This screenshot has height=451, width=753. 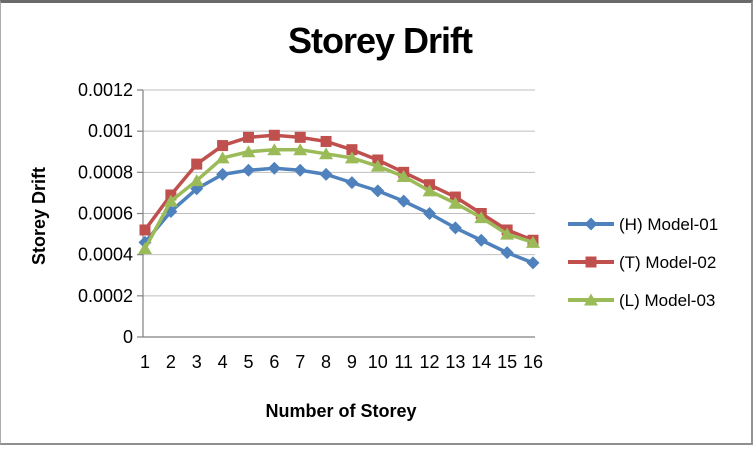 I want to click on x-tick-label: 10, so click(x=378, y=362).